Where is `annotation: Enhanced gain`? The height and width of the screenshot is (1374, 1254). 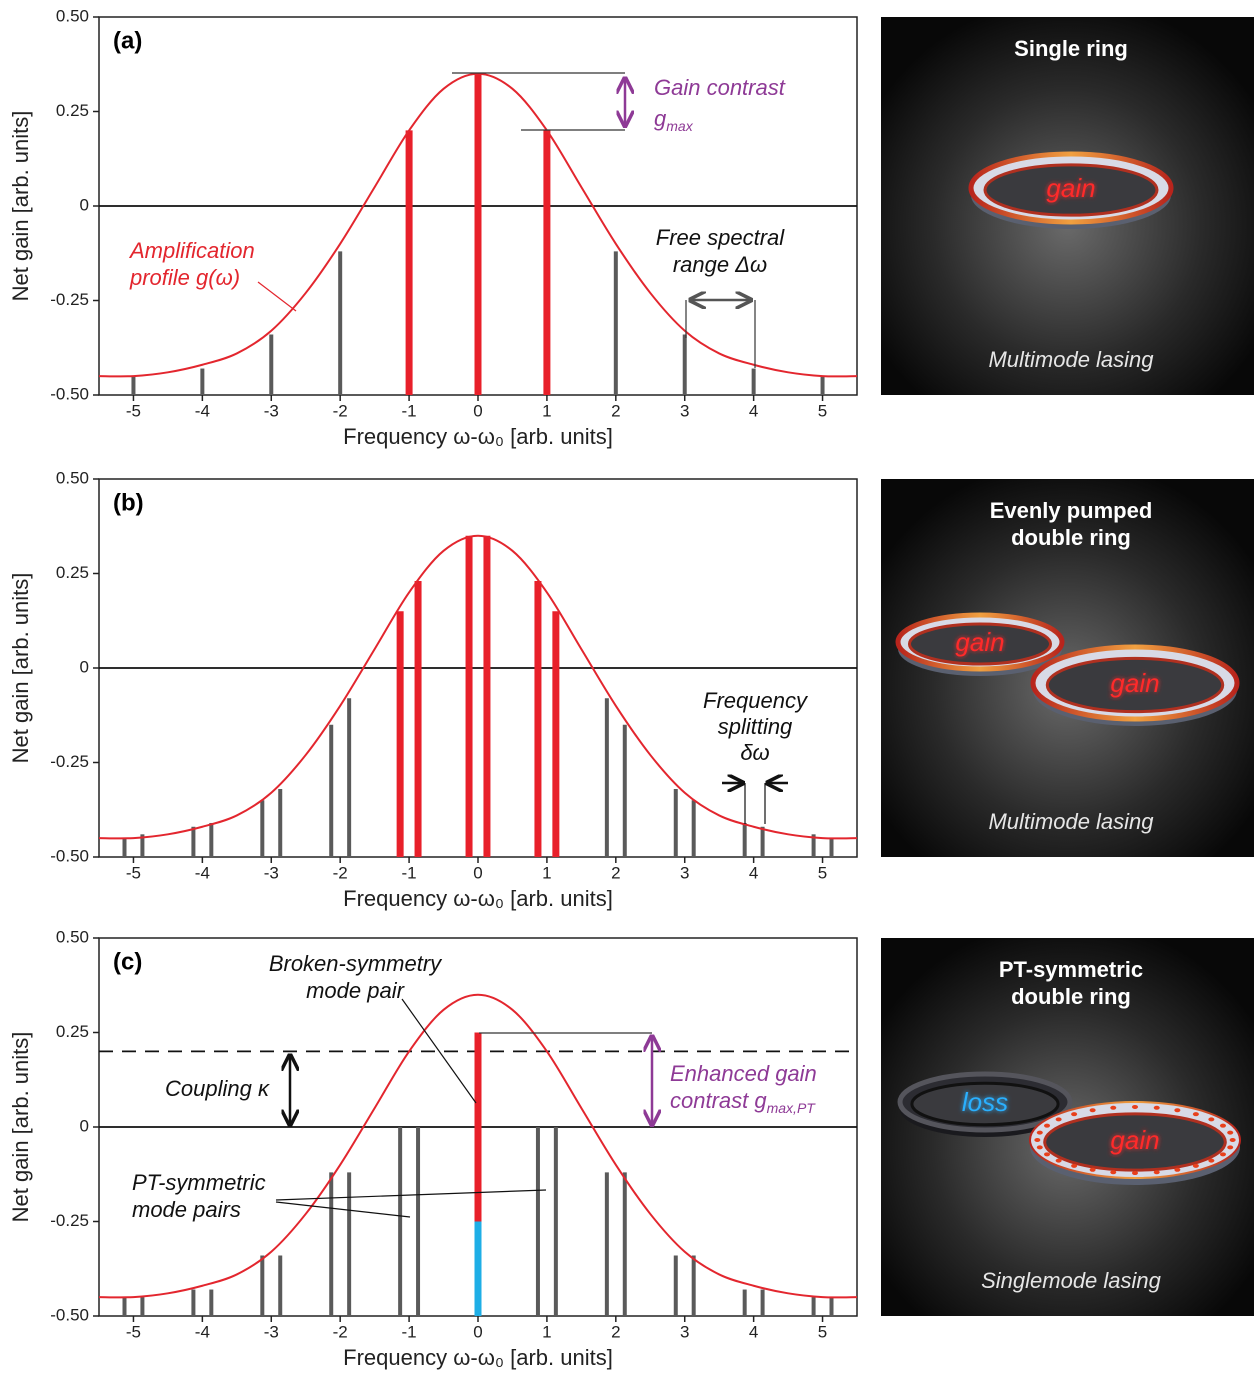 annotation: Enhanced gain is located at coordinates (743, 1073).